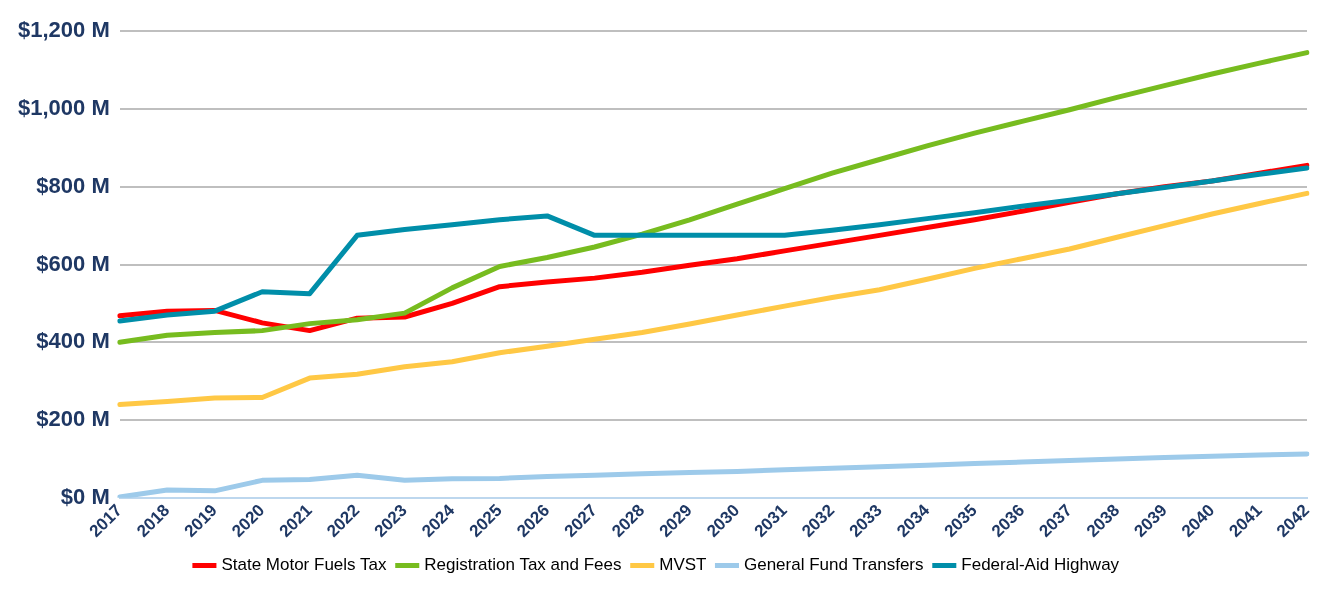 The width and height of the screenshot is (1335, 592). What do you see at coordinates (63, 30) in the screenshot?
I see `y-tick-label: $1,200 M` at bounding box center [63, 30].